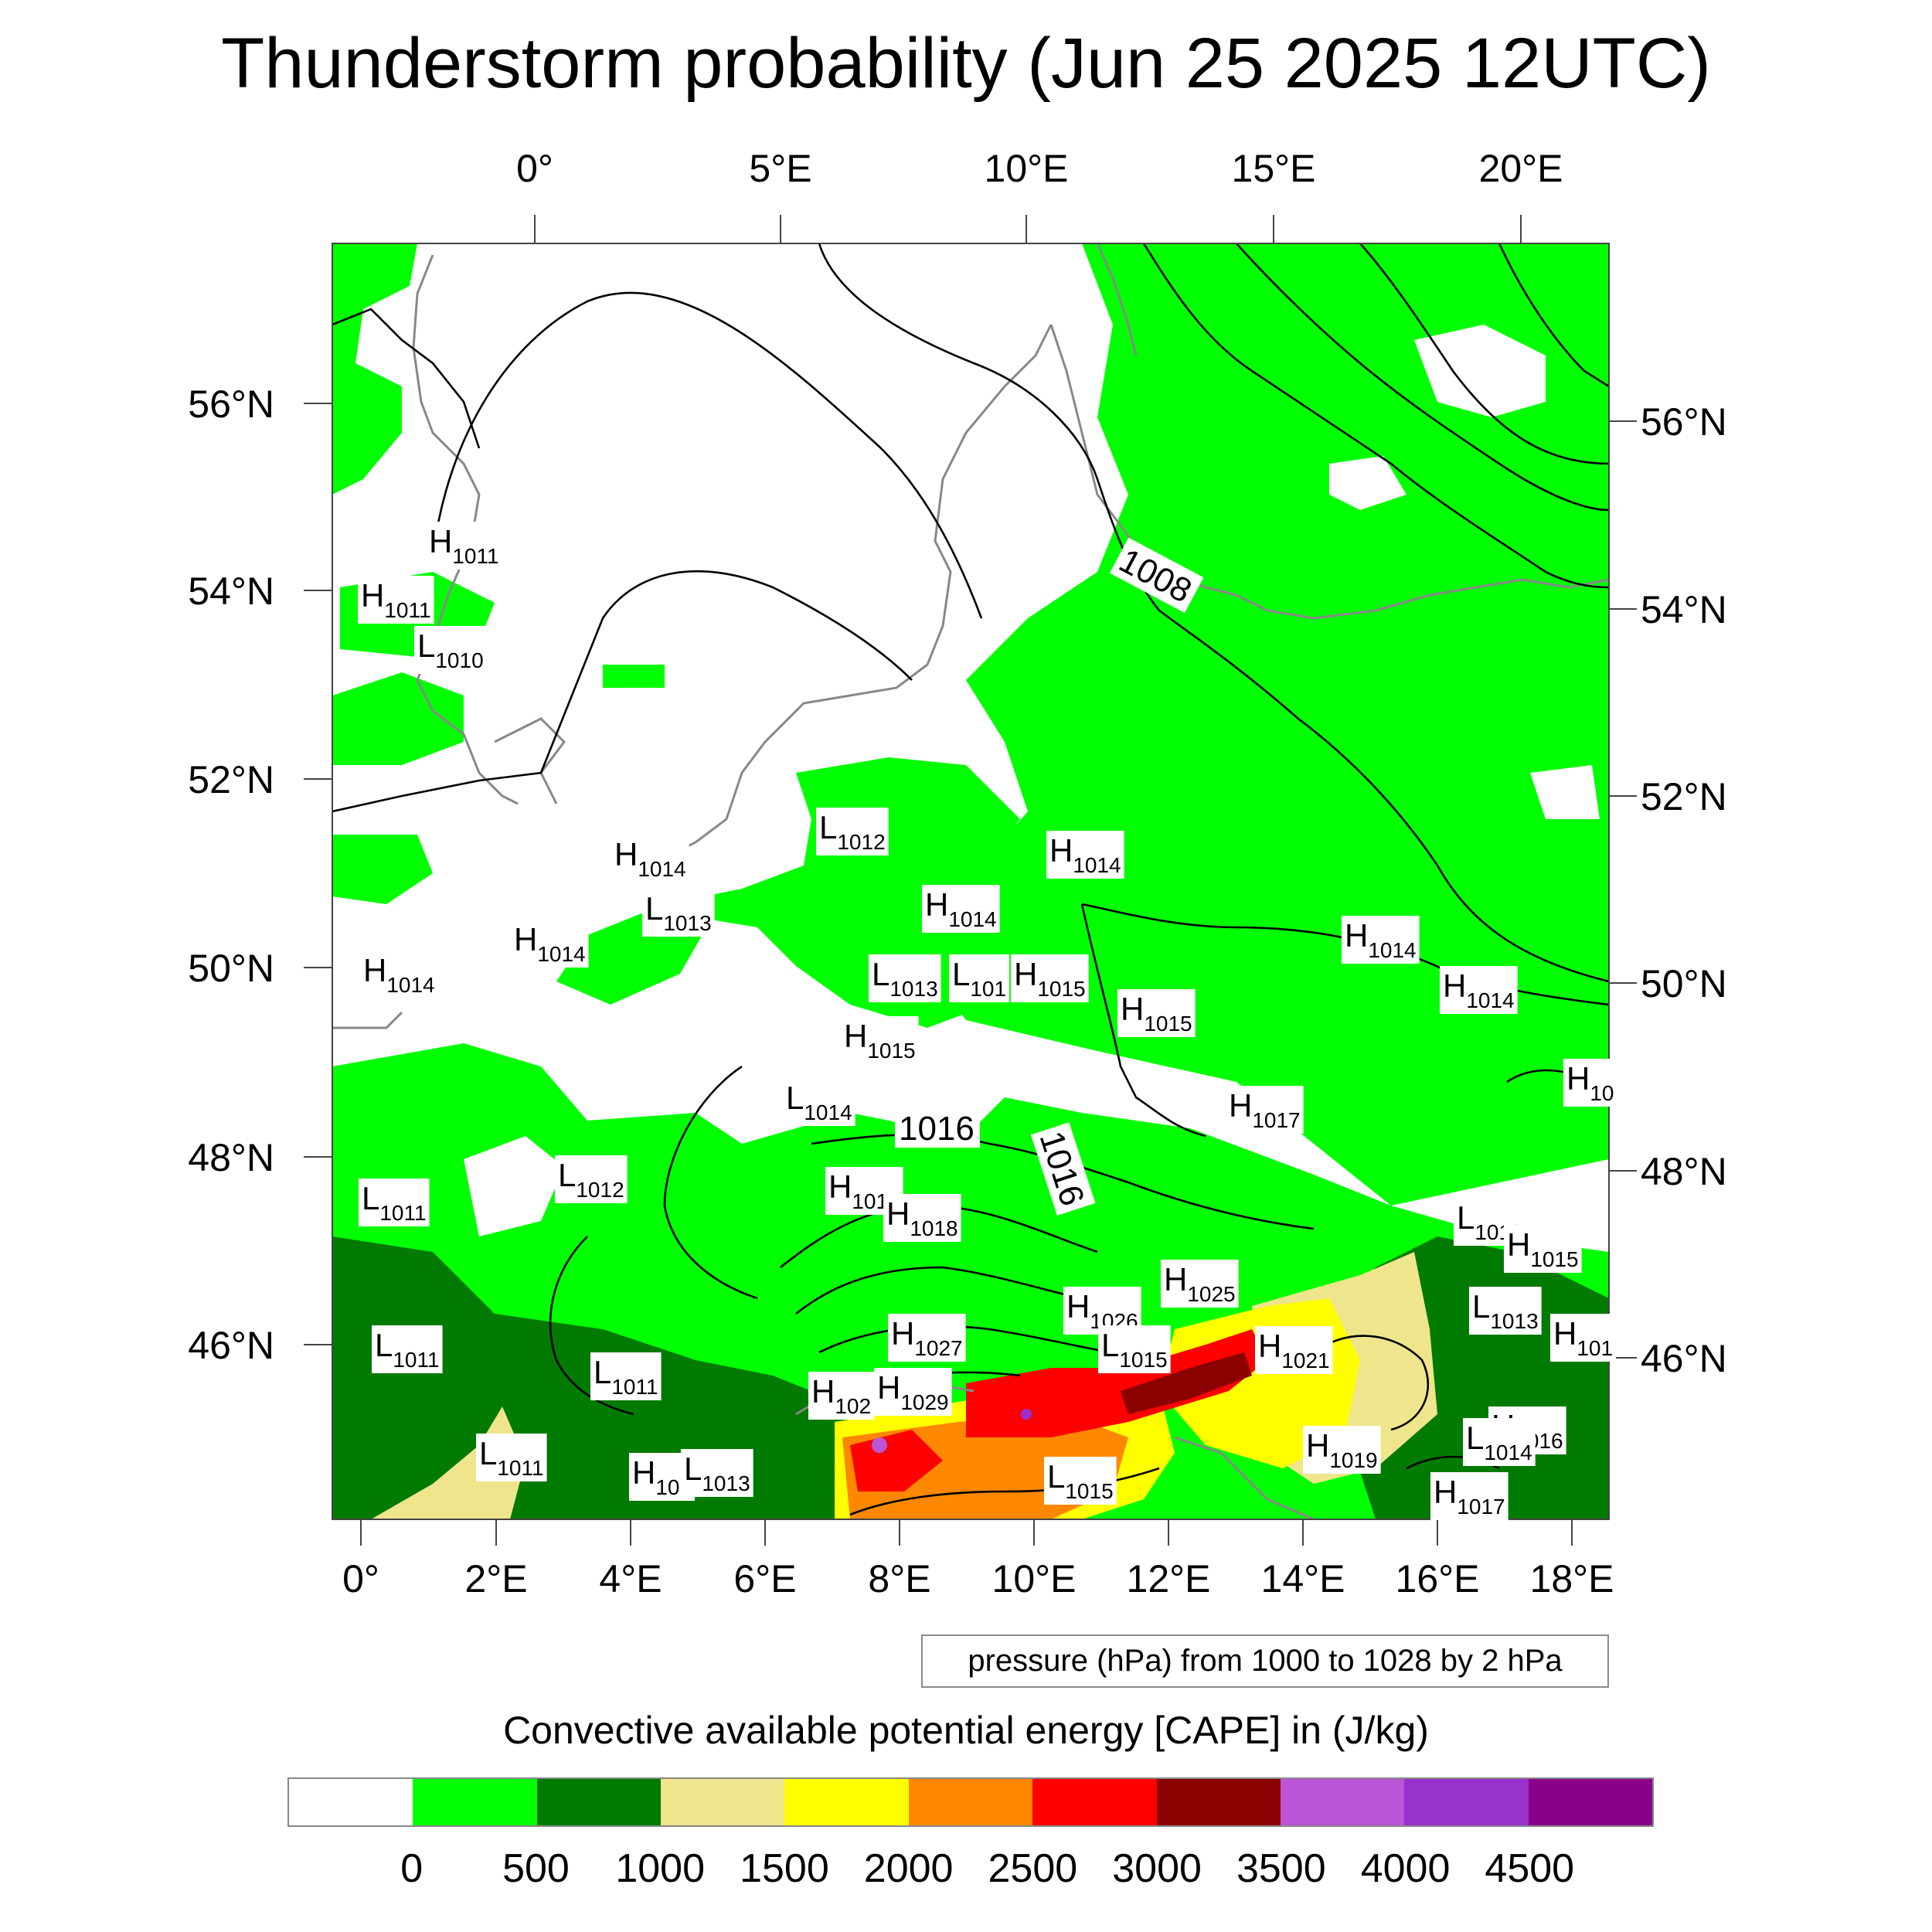  What do you see at coordinates (360, 1579) in the screenshot?
I see `bottom-axis-label: 0°` at bounding box center [360, 1579].